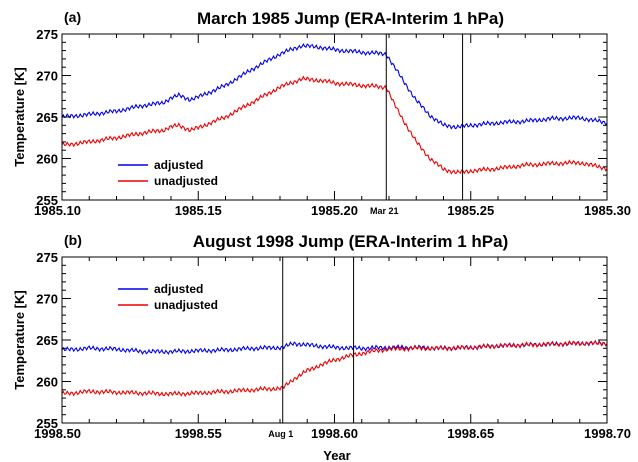 This screenshot has height=462, width=638. What do you see at coordinates (57, 433) in the screenshot?
I see `x-tick-label: 1998.50` at bounding box center [57, 433].